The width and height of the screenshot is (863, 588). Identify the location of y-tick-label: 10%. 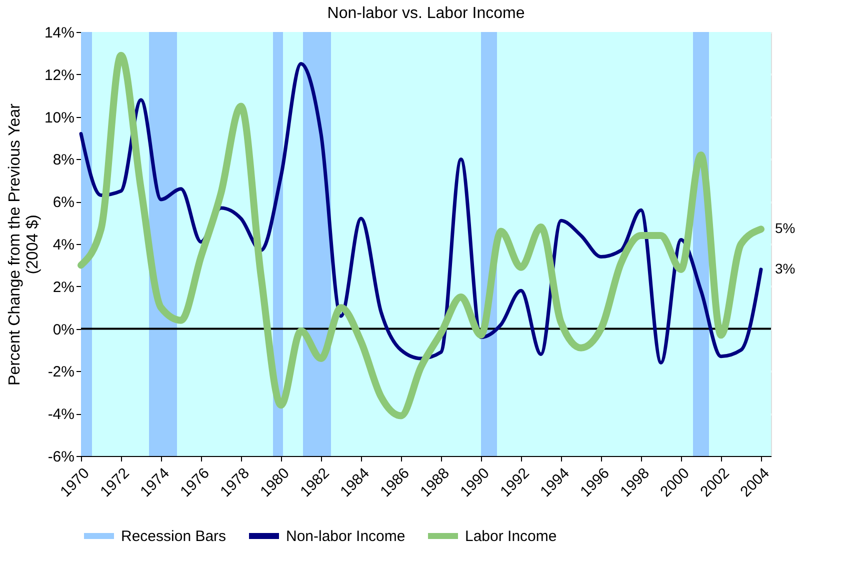
(59, 117).